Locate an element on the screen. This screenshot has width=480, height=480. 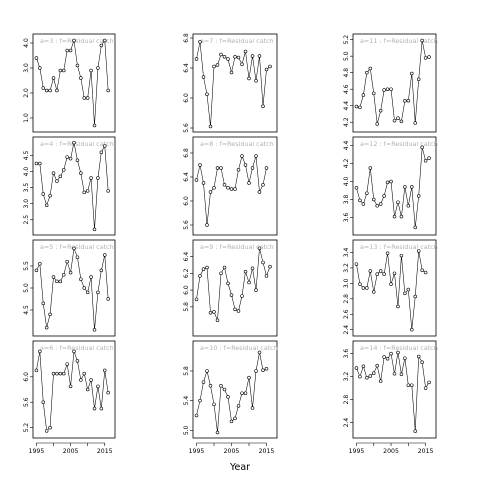
x-axes-group: 1995 2005 2015 1995 2005 2015 1995 2005 2015 is located at coordinates (231, 448).